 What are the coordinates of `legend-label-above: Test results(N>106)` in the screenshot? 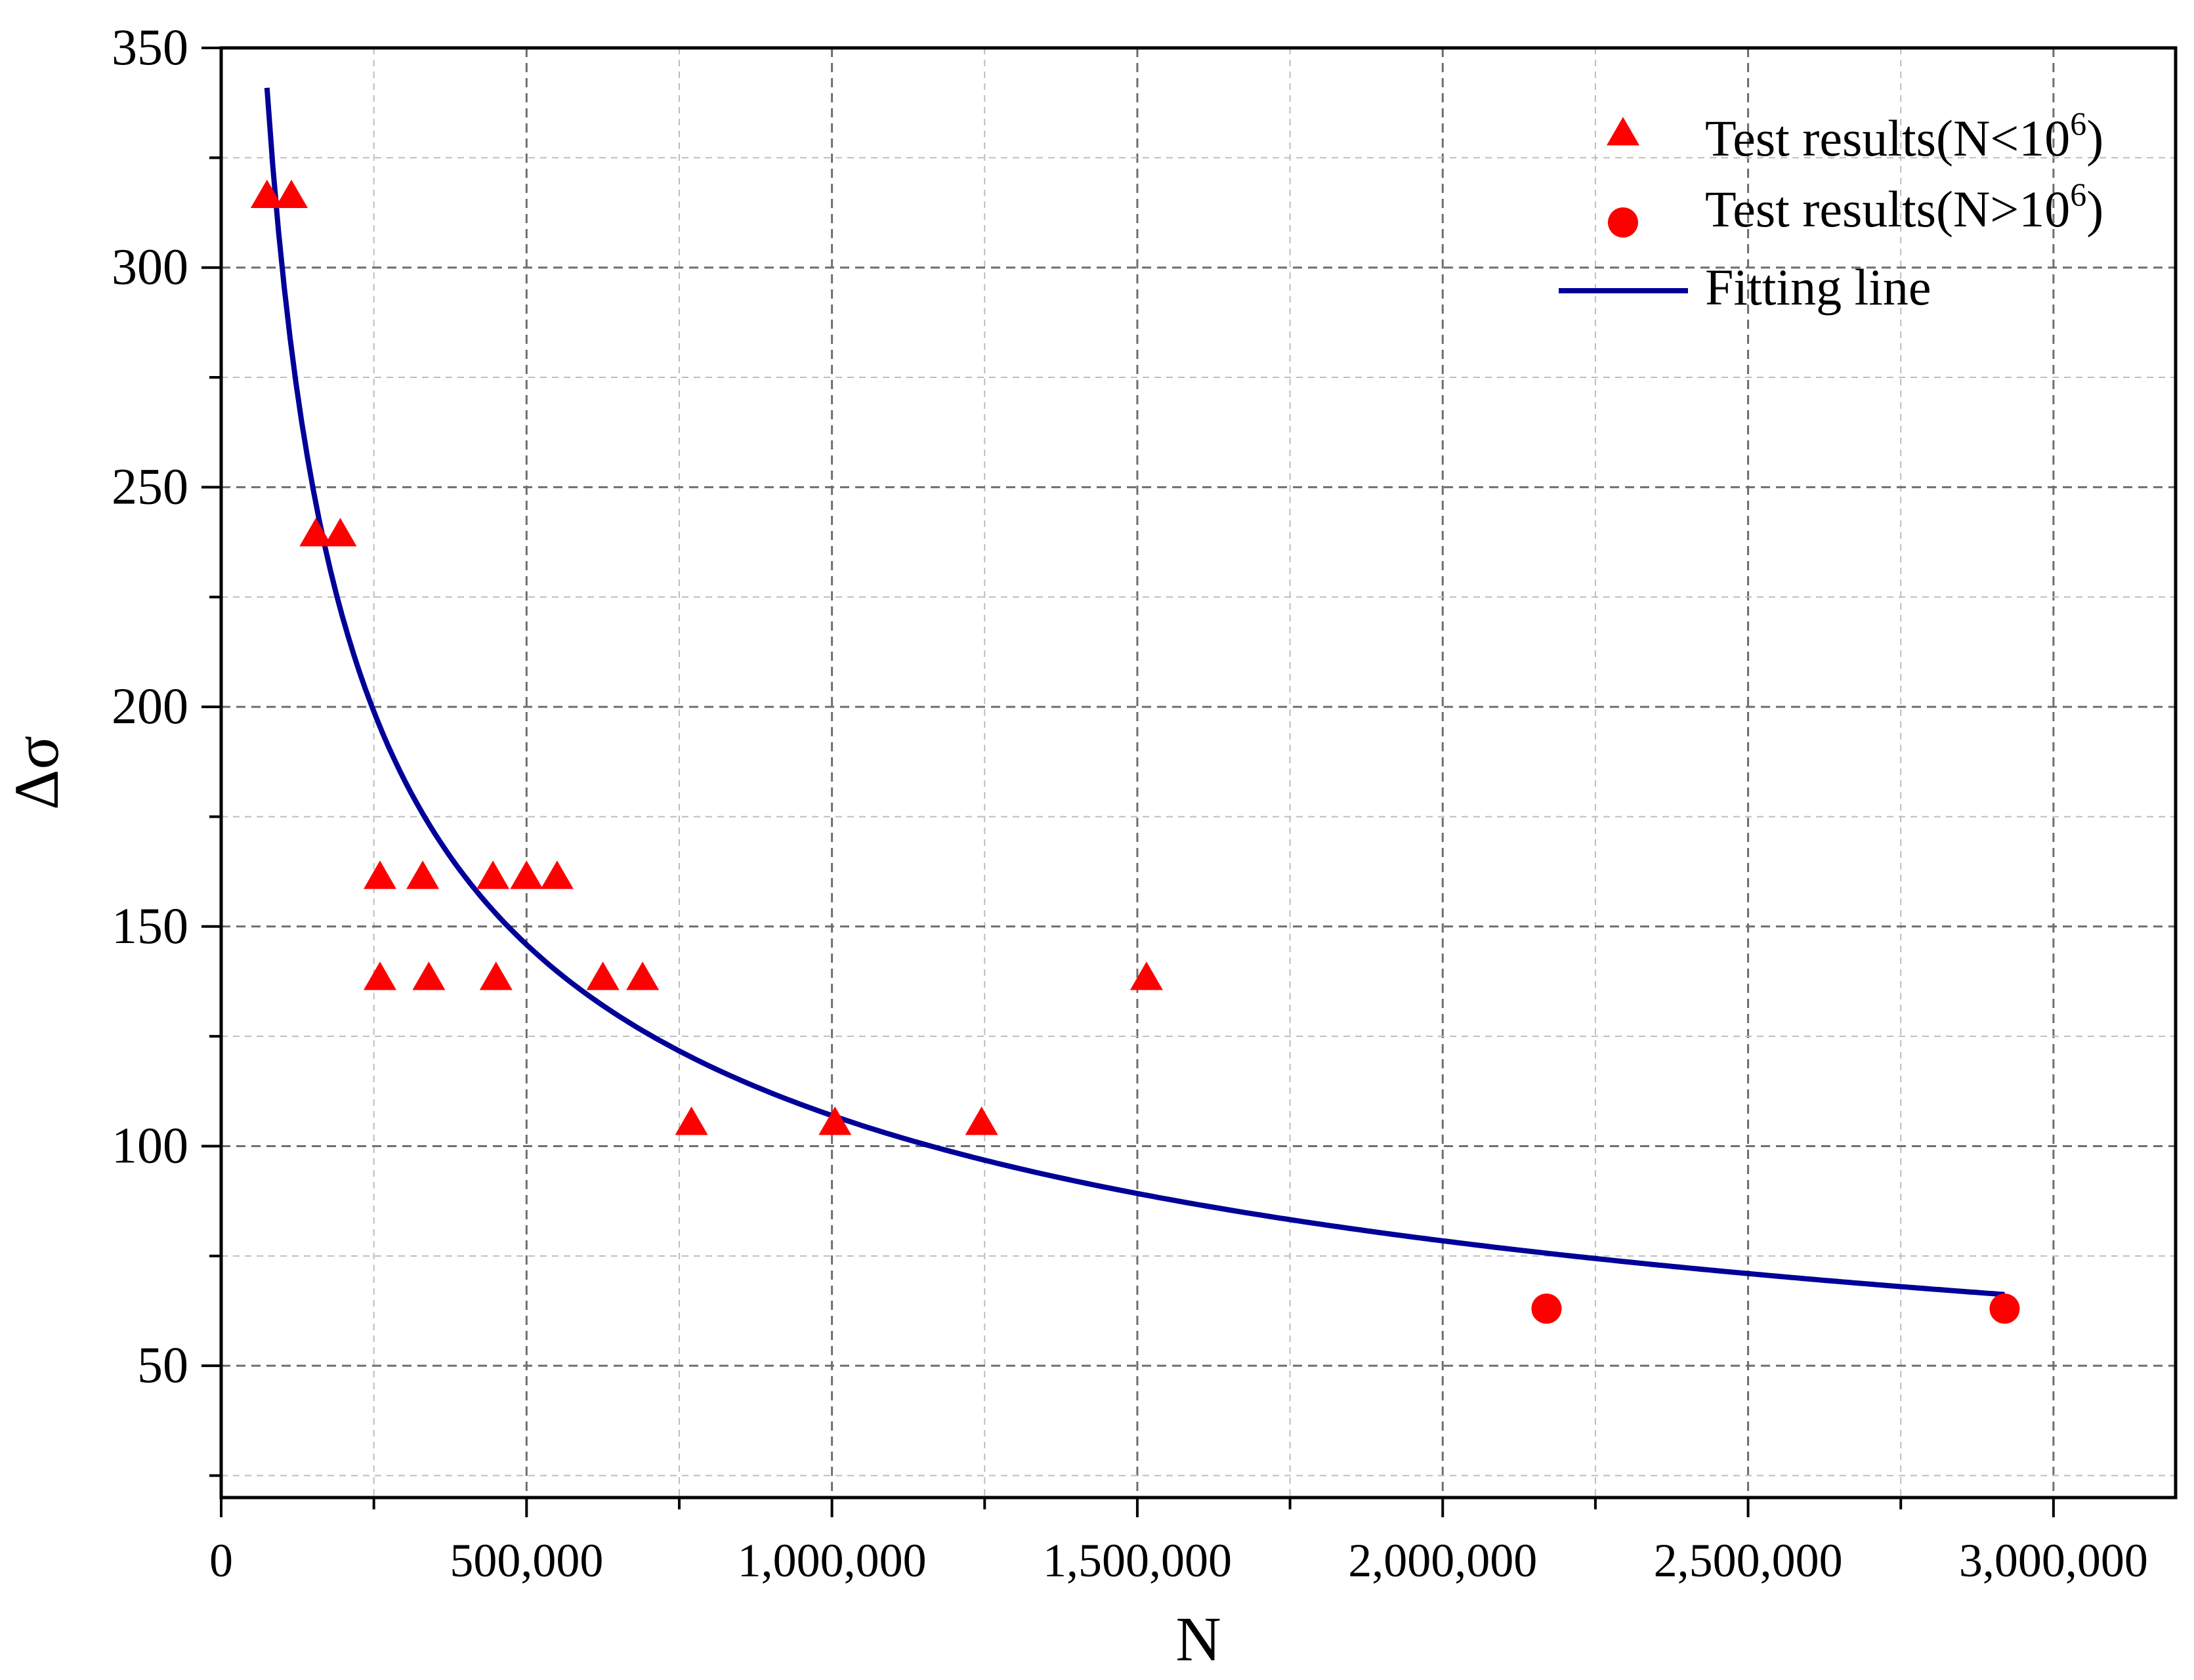 It's located at (1904, 207).